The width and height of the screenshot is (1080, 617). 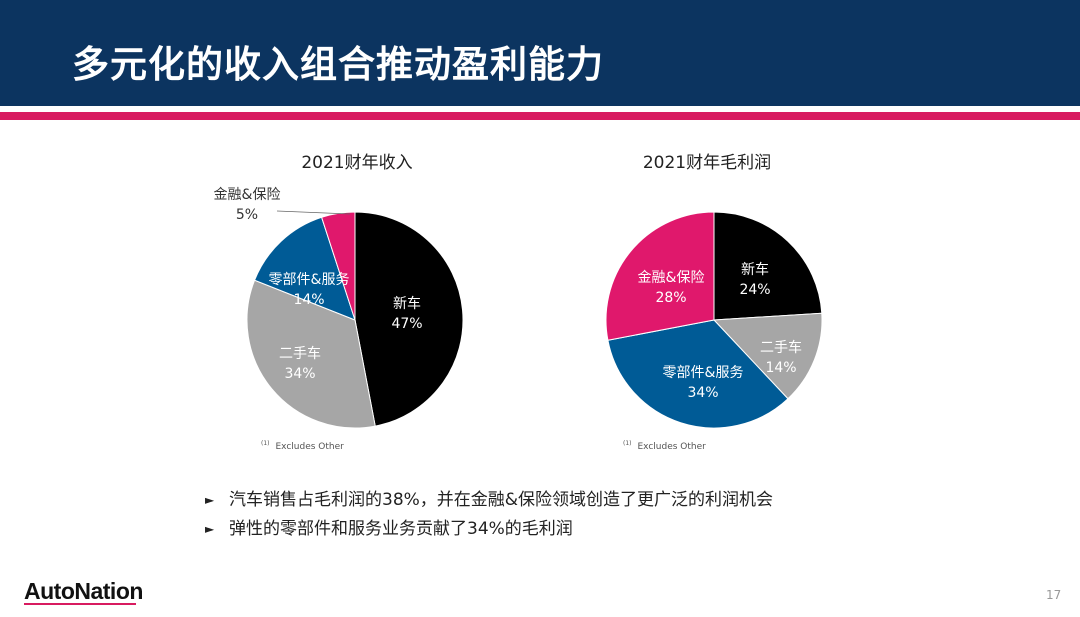 I want to click on leader-line, so click(x=313, y=212).